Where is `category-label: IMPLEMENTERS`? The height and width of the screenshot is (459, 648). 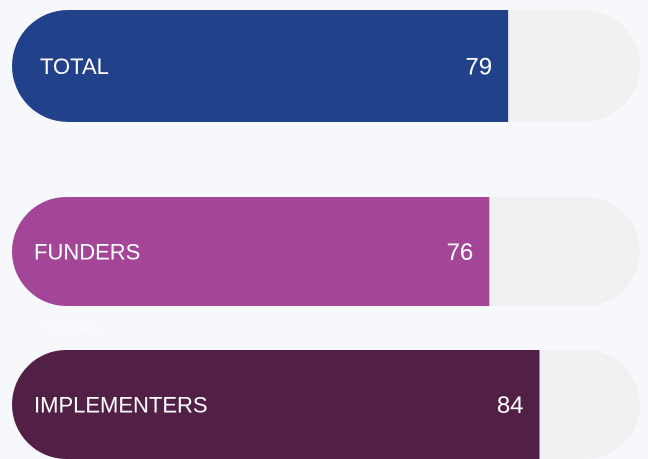
category-label: IMPLEMENTERS is located at coordinates (121, 404).